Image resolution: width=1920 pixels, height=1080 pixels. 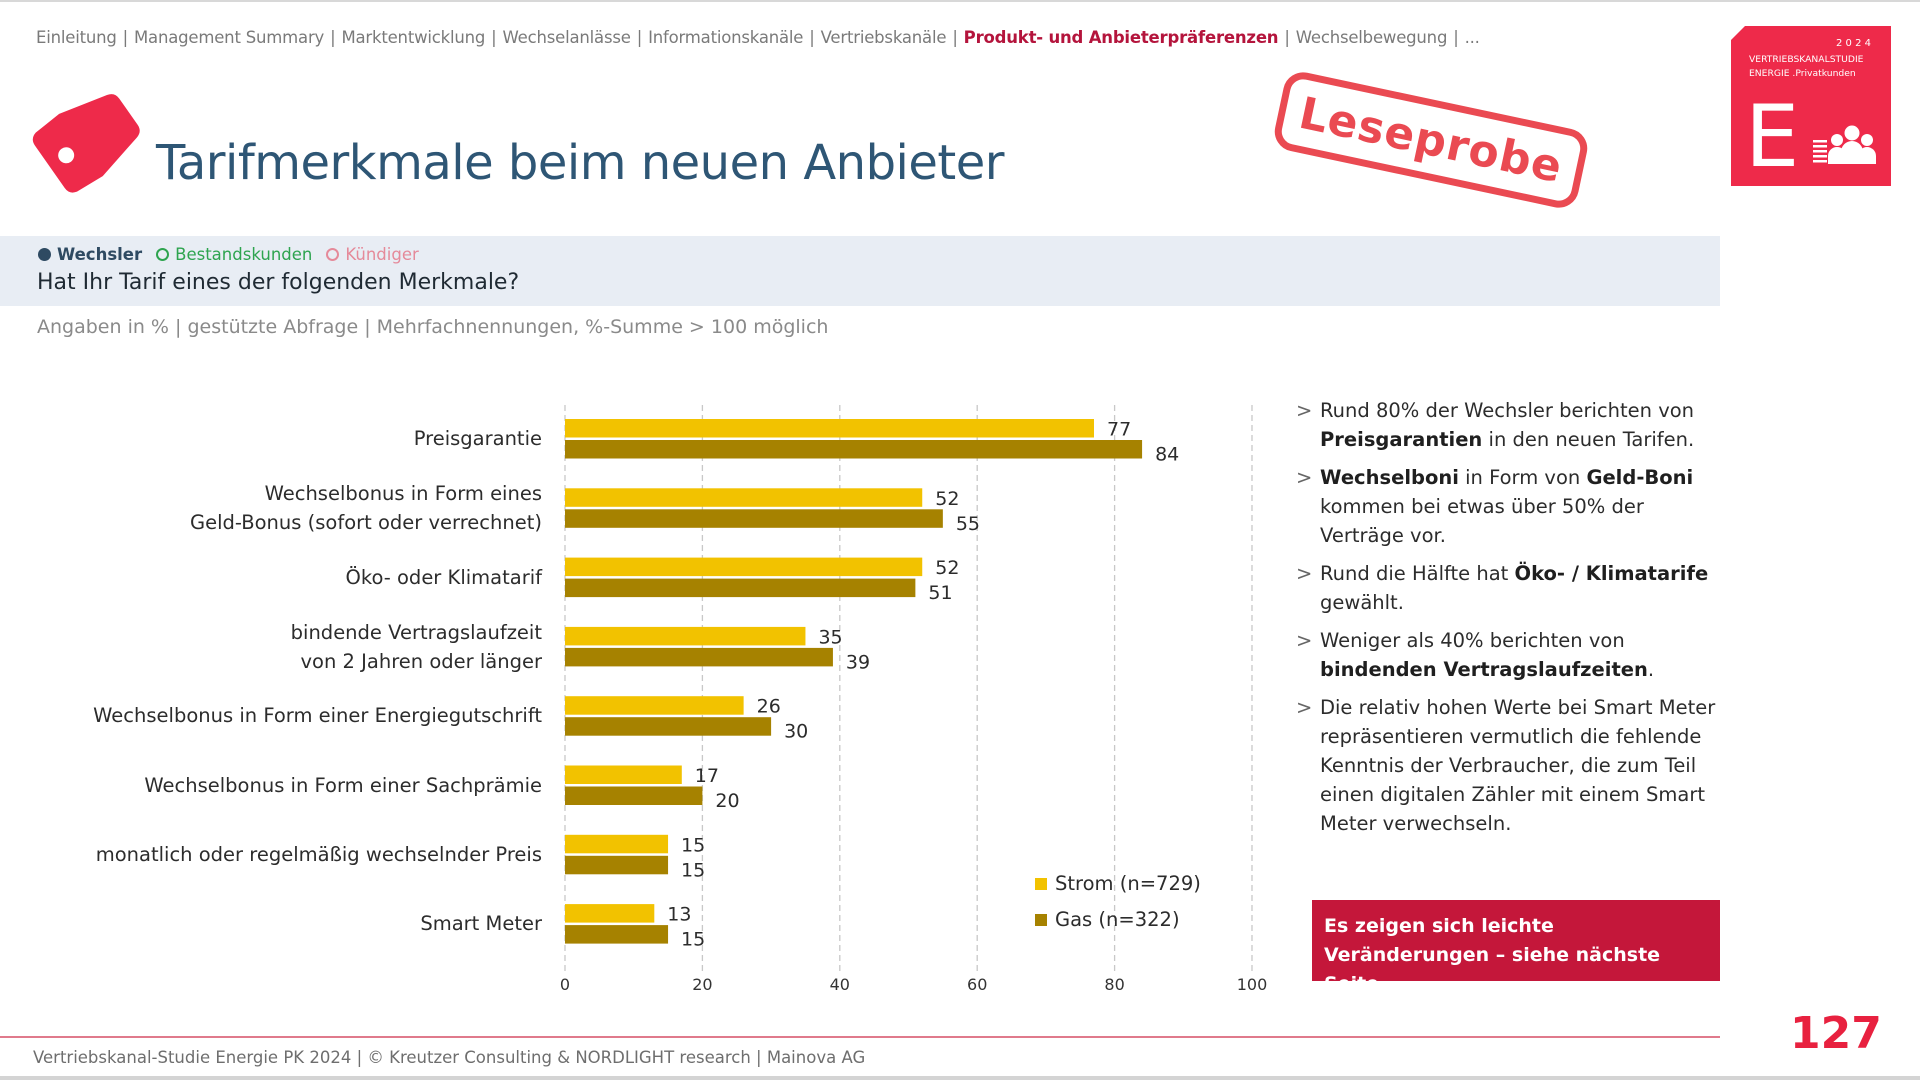 I want to click on page-number: 127, so click(x=1836, y=1033).